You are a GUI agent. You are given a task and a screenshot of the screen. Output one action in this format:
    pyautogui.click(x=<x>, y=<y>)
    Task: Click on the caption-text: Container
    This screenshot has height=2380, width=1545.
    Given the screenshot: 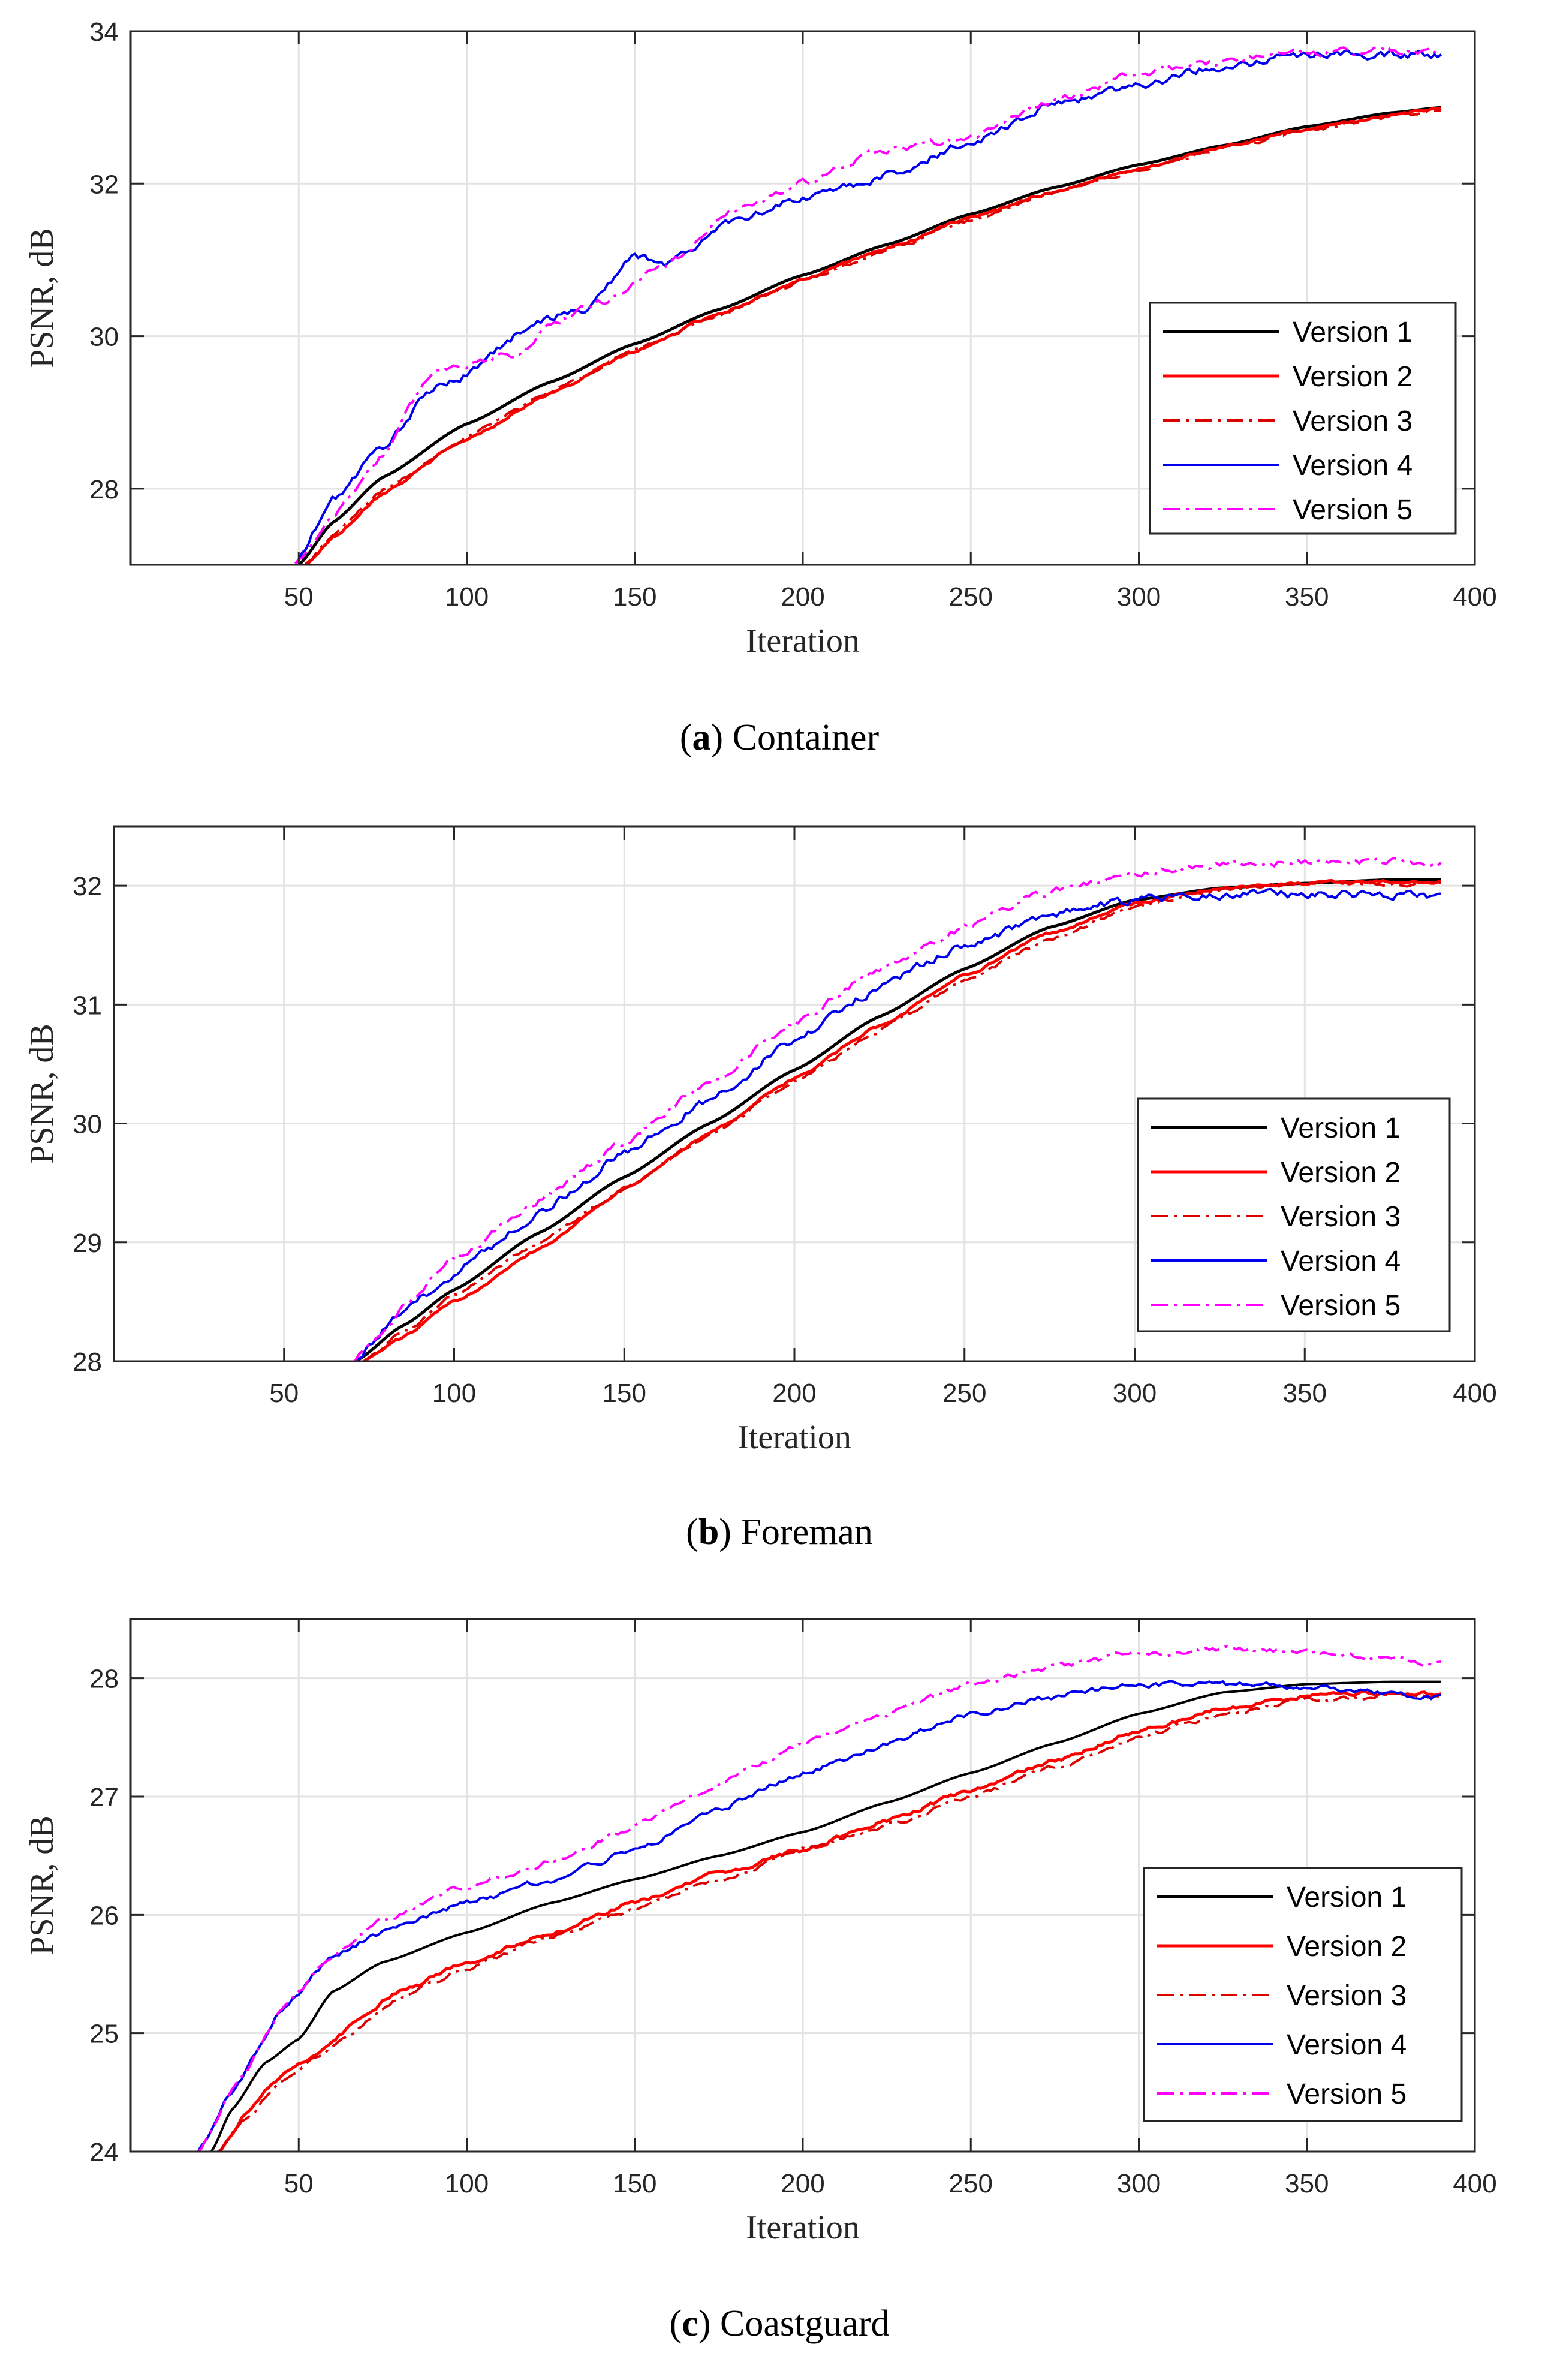 What is the action you would take?
    pyautogui.click(x=806, y=737)
    